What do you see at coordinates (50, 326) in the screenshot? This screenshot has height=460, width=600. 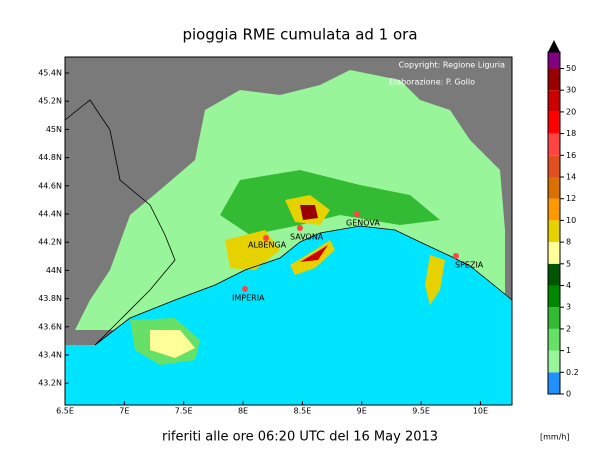 I see `y-tick-label: 43.6N` at bounding box center [50, 326].